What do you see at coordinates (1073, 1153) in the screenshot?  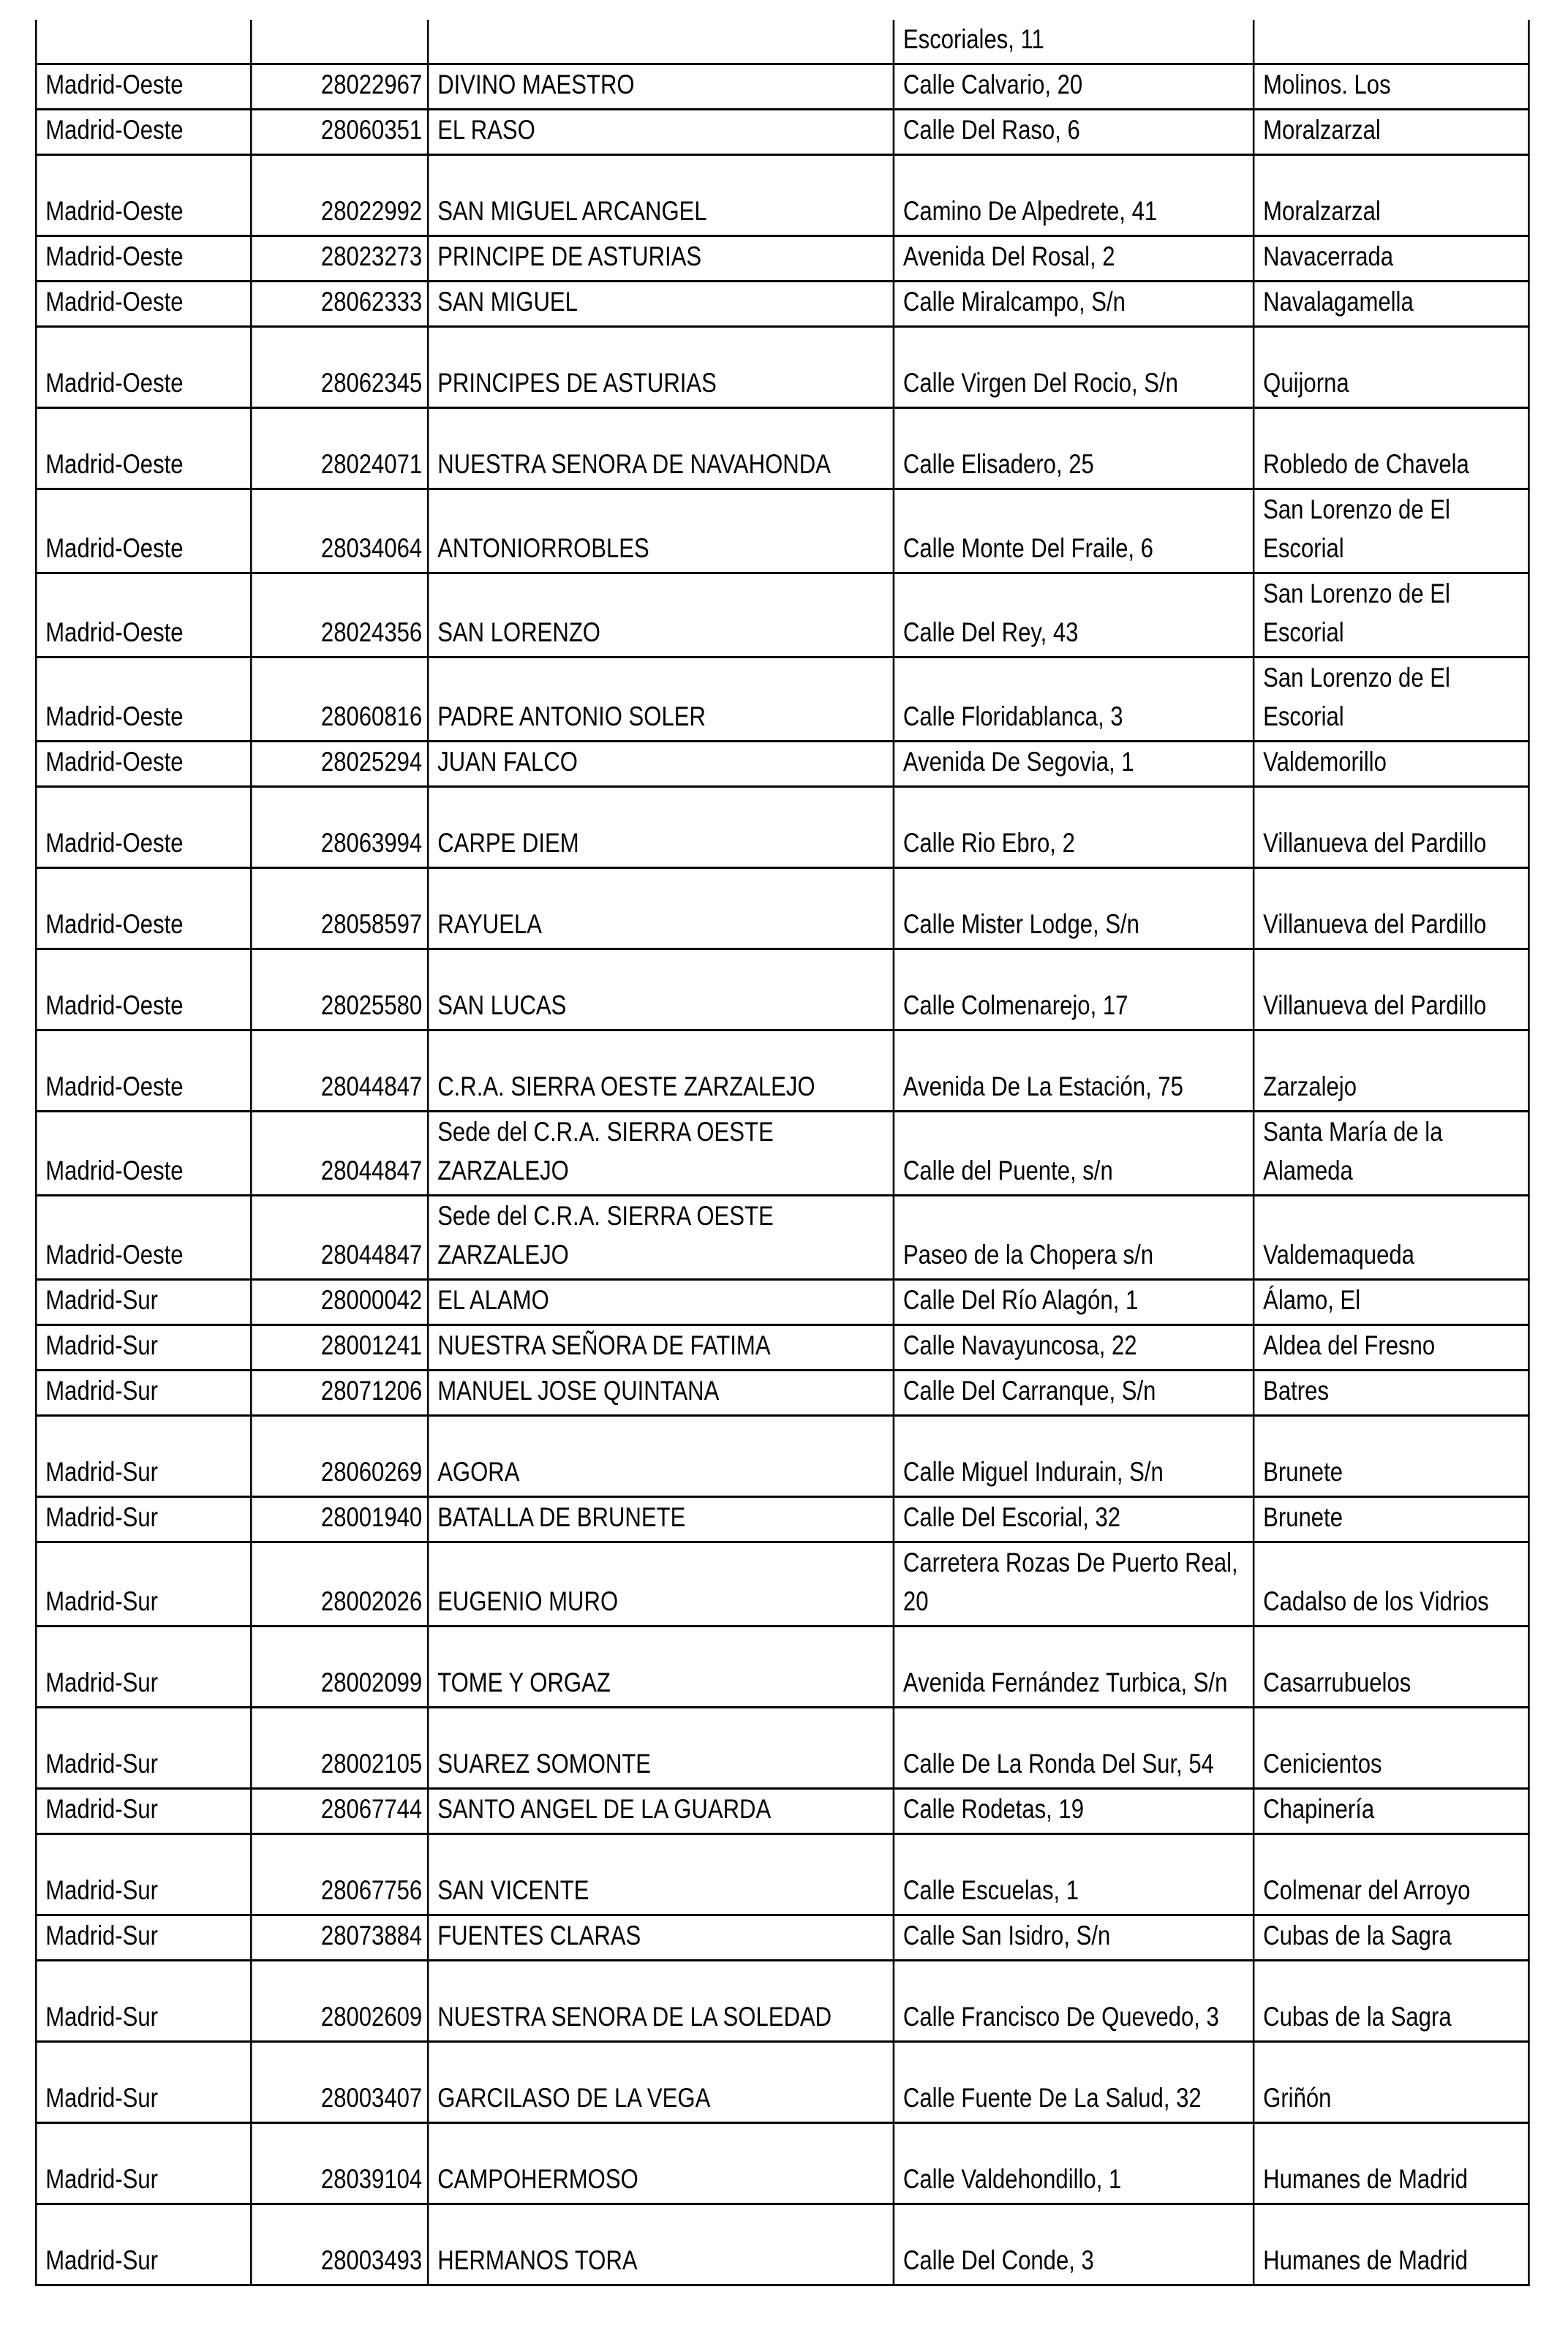 I see `address-cell: Calle del Puente, s/n` at bounding box center [1073, 1153].